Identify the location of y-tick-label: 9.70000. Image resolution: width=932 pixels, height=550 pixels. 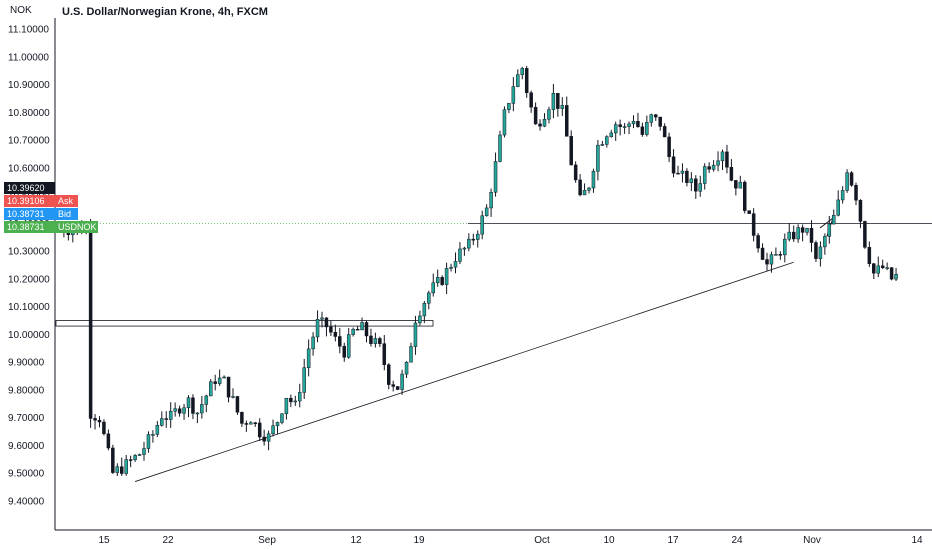
(26, 418).